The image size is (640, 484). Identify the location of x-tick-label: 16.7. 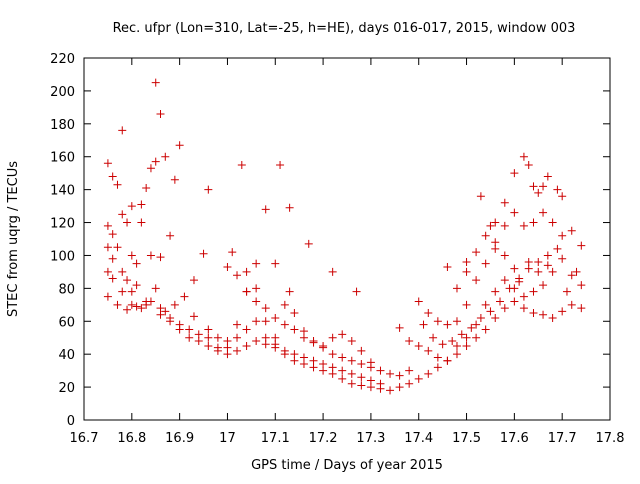
(84, 438).